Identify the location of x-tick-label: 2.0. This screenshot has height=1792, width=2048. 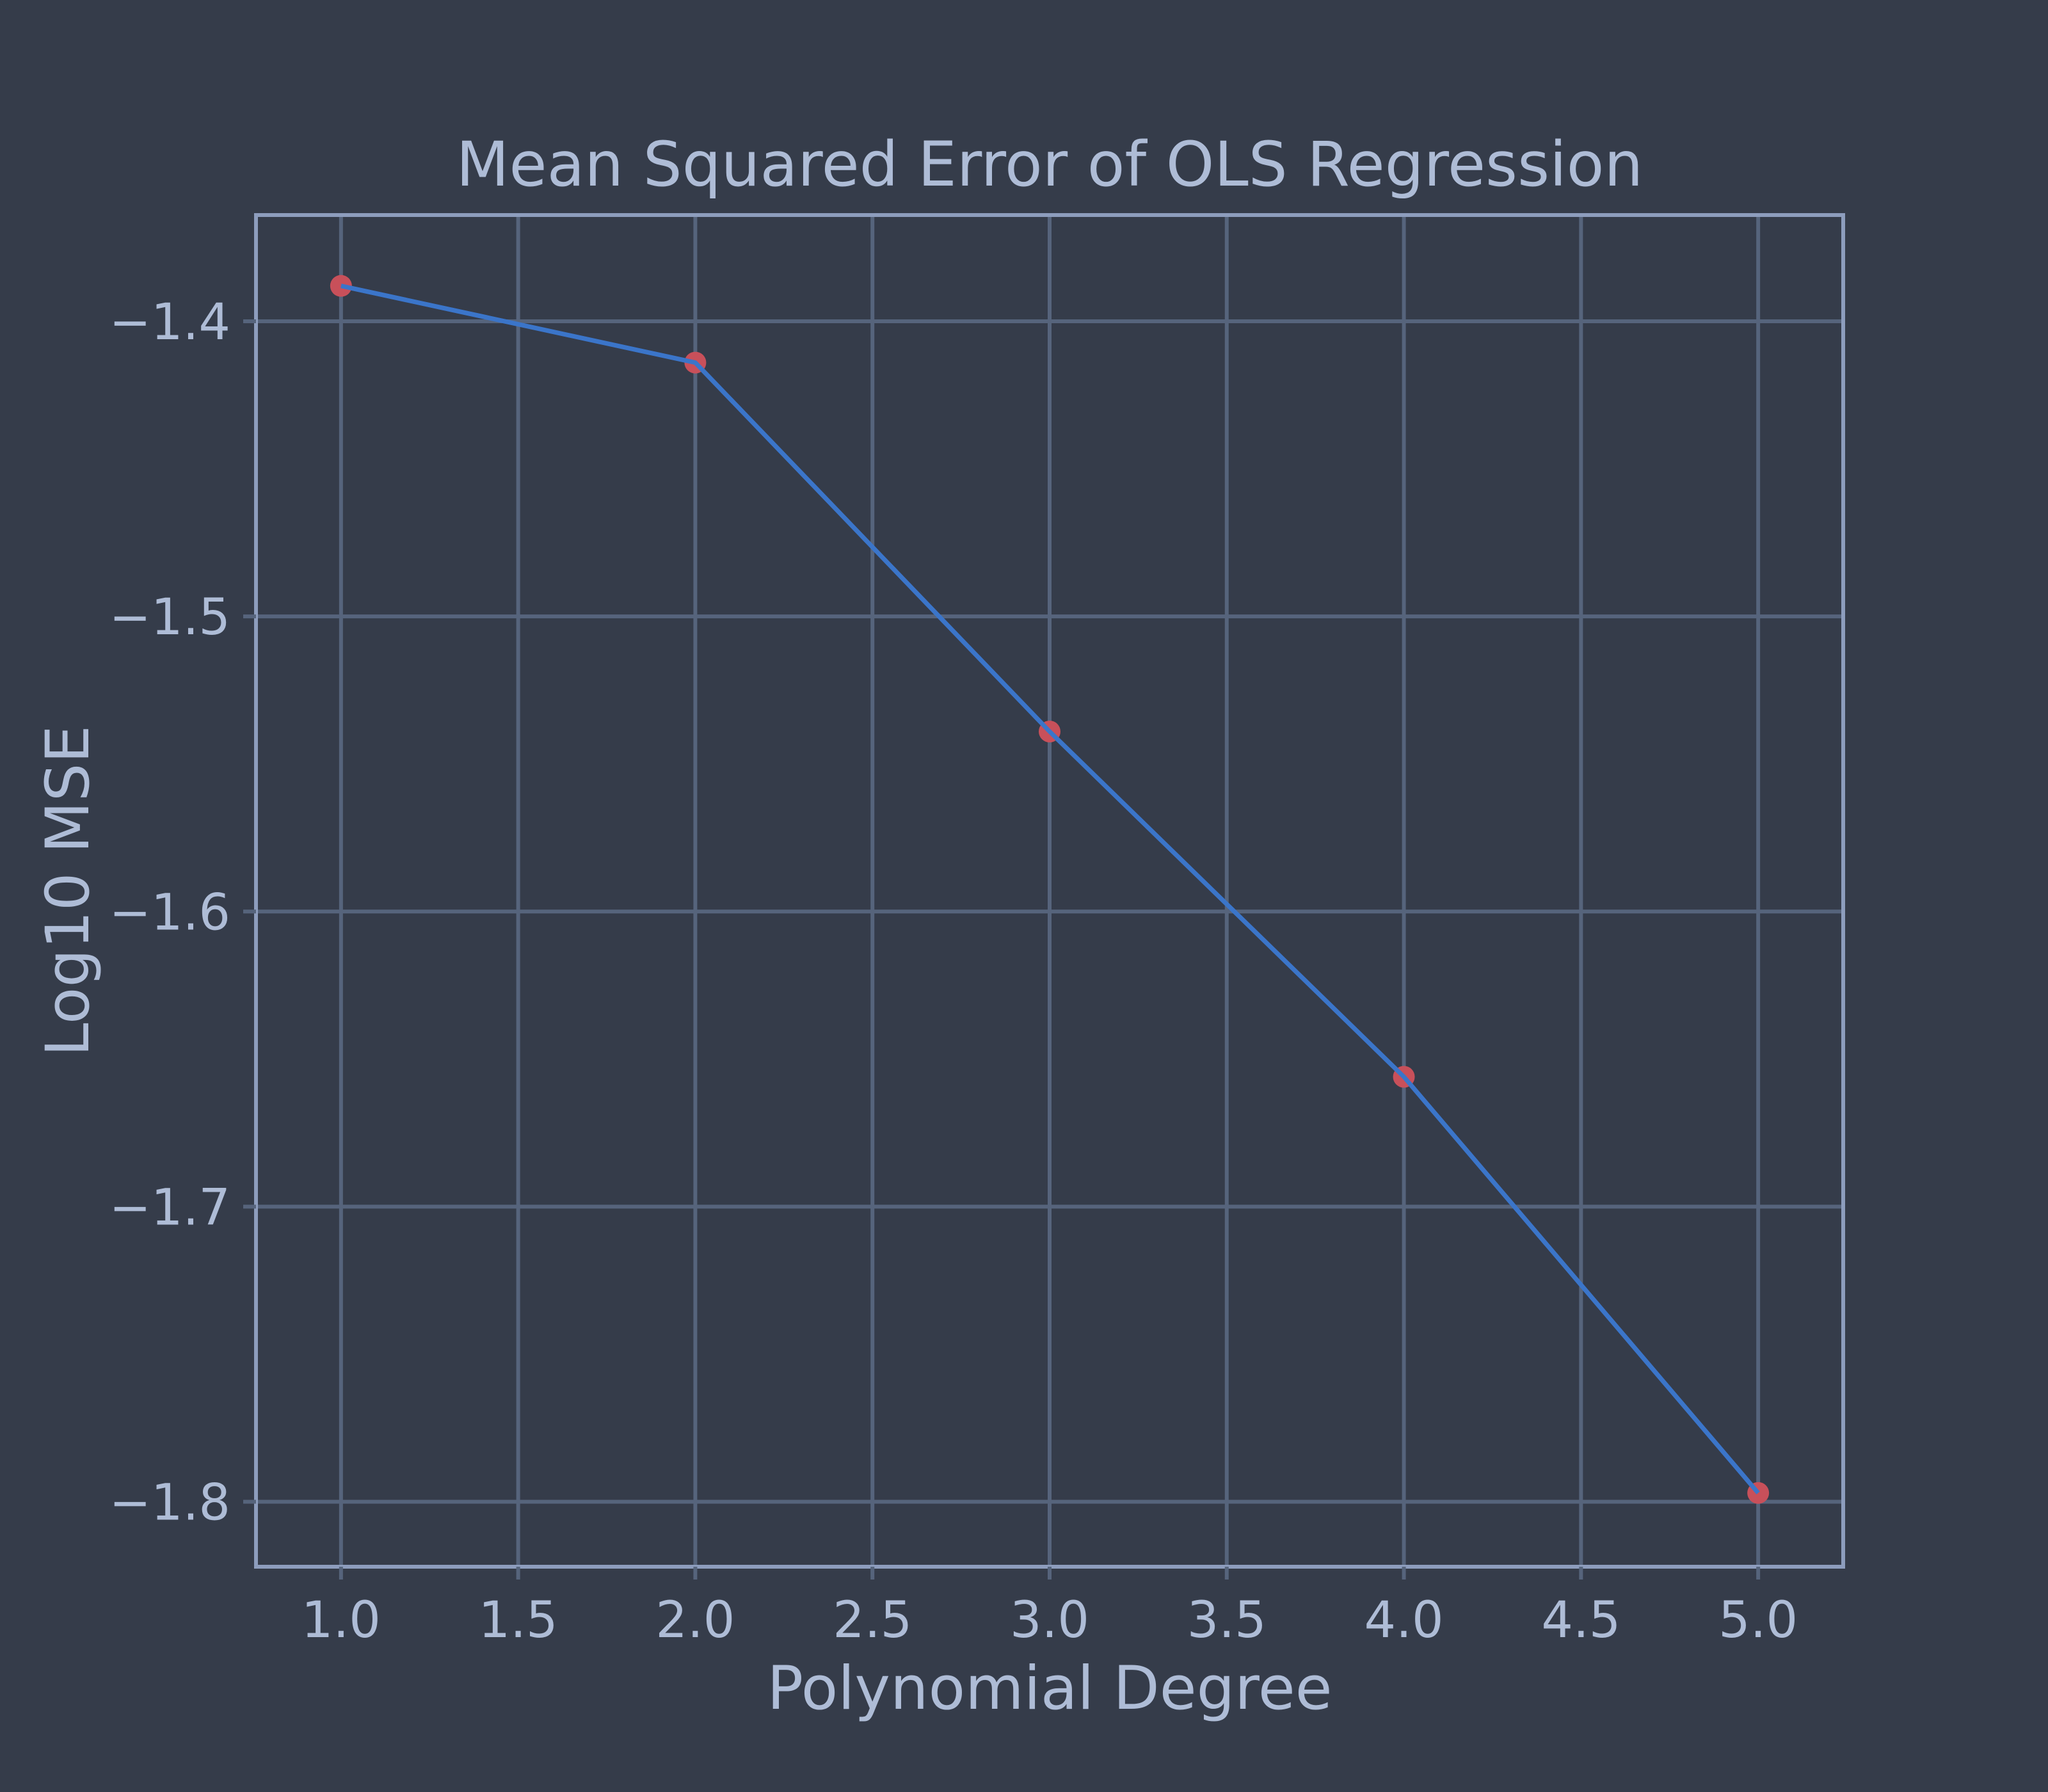
(695, 1620).